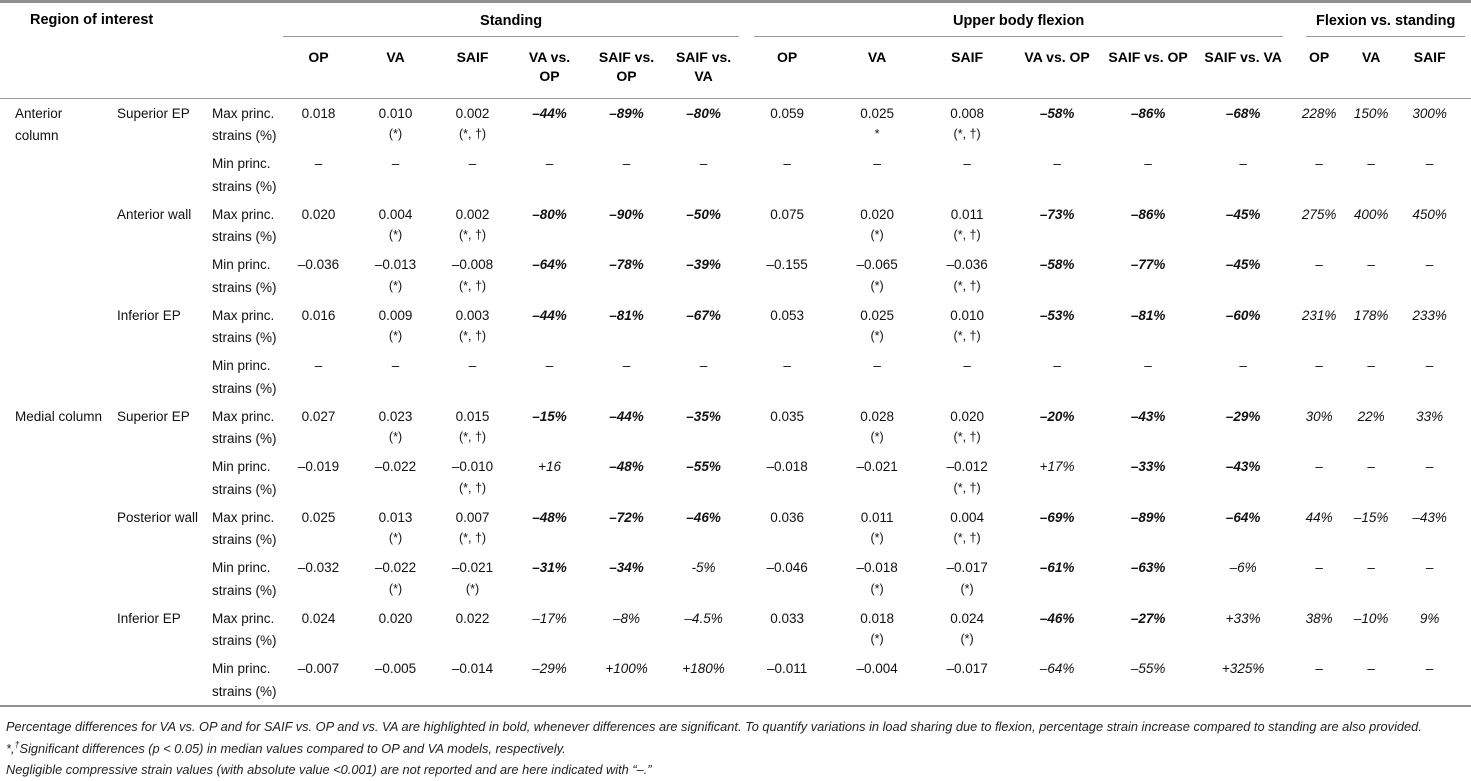  What do you see at coordinates (1057, 528) in the screenshot?
I see `value-cell: –69%` at bounding box center [1057, 528].